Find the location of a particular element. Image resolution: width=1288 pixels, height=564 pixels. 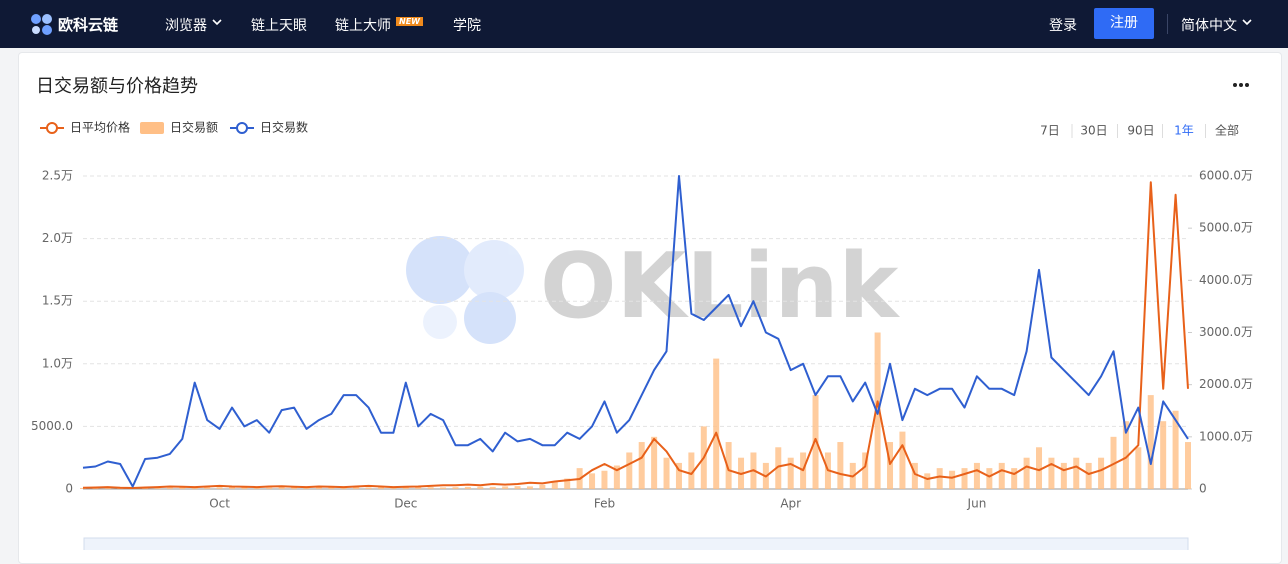

range-button: 30日 is located at coordinates (1093, 131).